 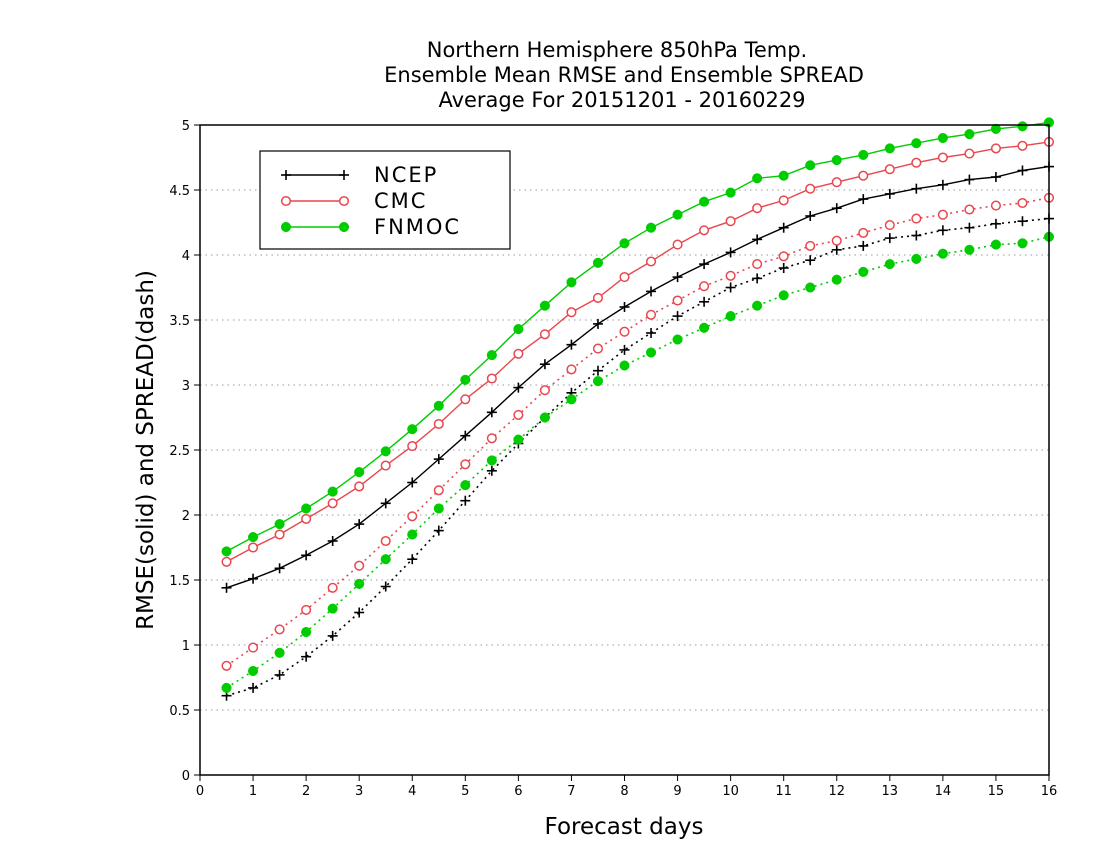 I want to click on y-tick-label: 0.5, so click(x=179, y=711).